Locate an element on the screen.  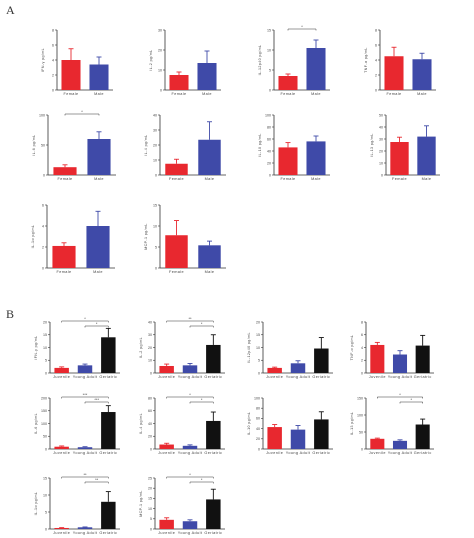
y-tick-label: 80 is located at coordinates (150, 398).